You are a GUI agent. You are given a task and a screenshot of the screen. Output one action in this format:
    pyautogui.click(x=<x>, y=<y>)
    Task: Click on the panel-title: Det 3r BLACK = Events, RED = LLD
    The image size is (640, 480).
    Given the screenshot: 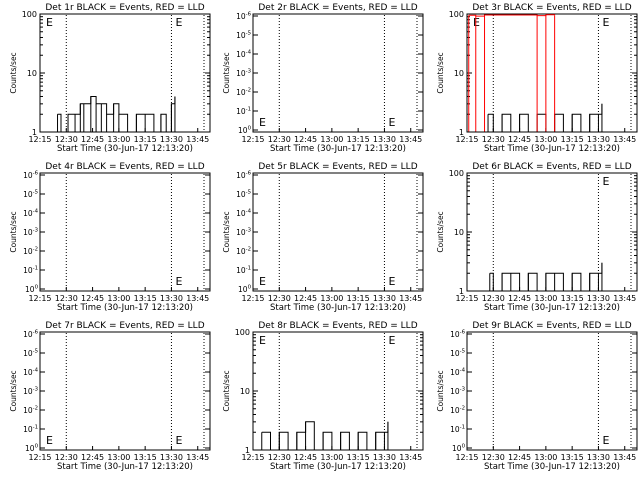 What is the action you would take?
    pyautogui.click(x=551, y=8)
    